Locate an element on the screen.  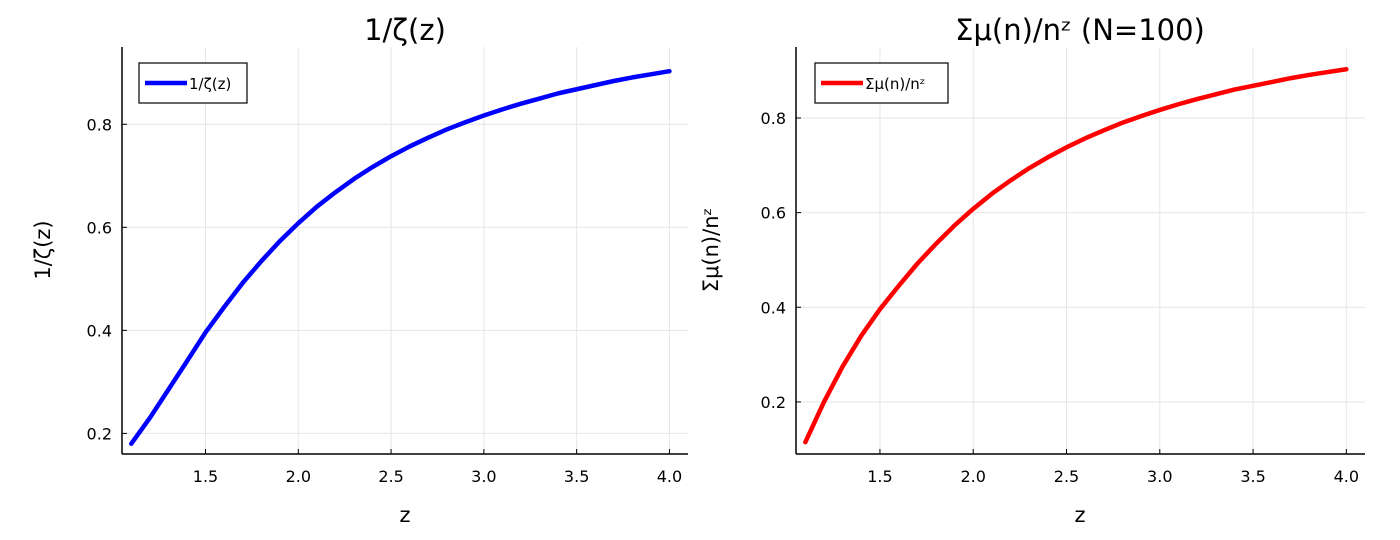
y-axis-label: 1/ζ(z) is located at coordinates (43, 249).